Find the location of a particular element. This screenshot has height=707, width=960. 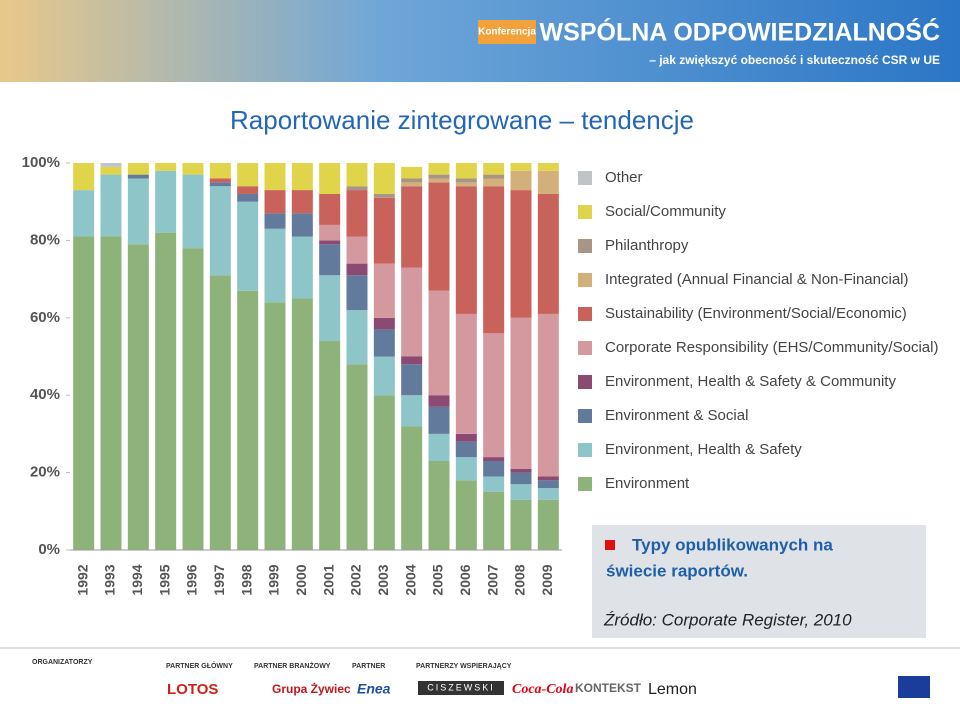

badge: Konferencja is located at coordinates (507, 32).